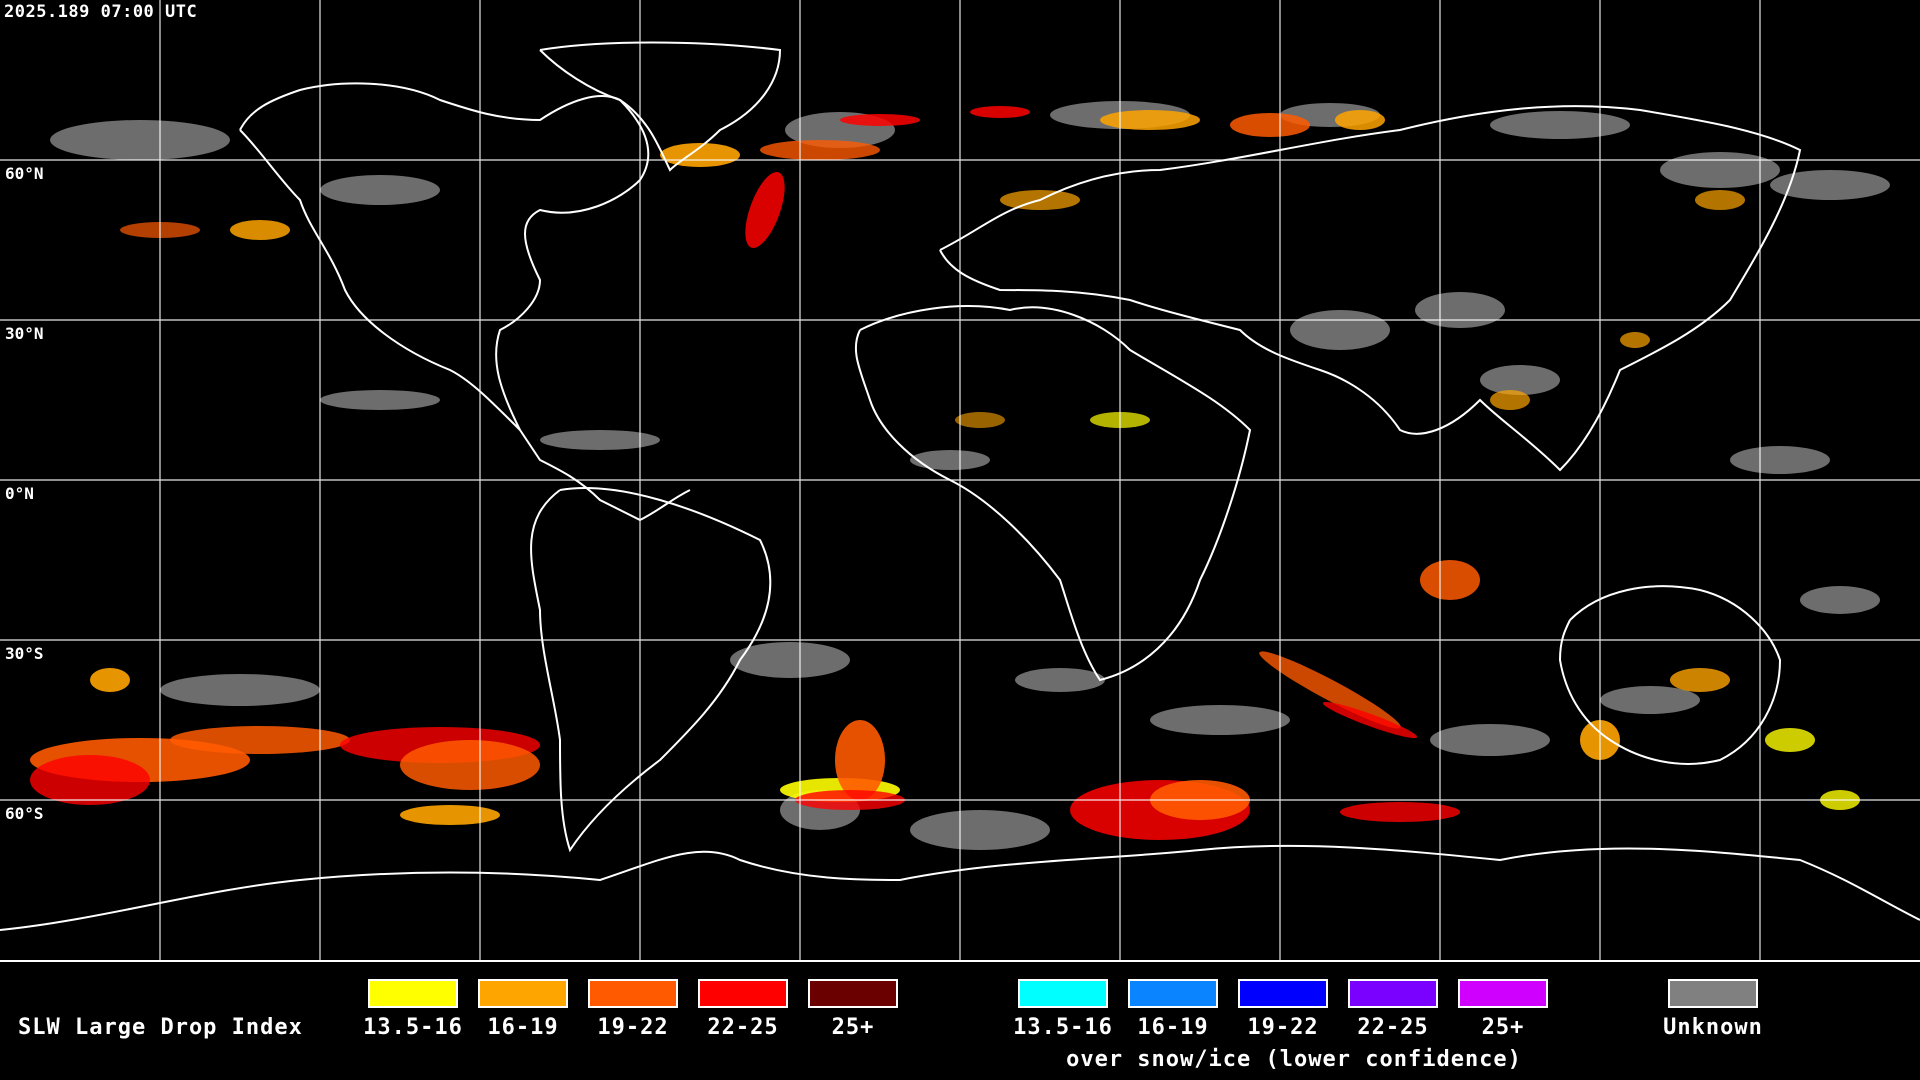 The height and width of the screenshot is (1080, 1920). Describe the element at coordinates (24, 653) in the screenshot. I see `lat-label-30s: 30°S` at that location.